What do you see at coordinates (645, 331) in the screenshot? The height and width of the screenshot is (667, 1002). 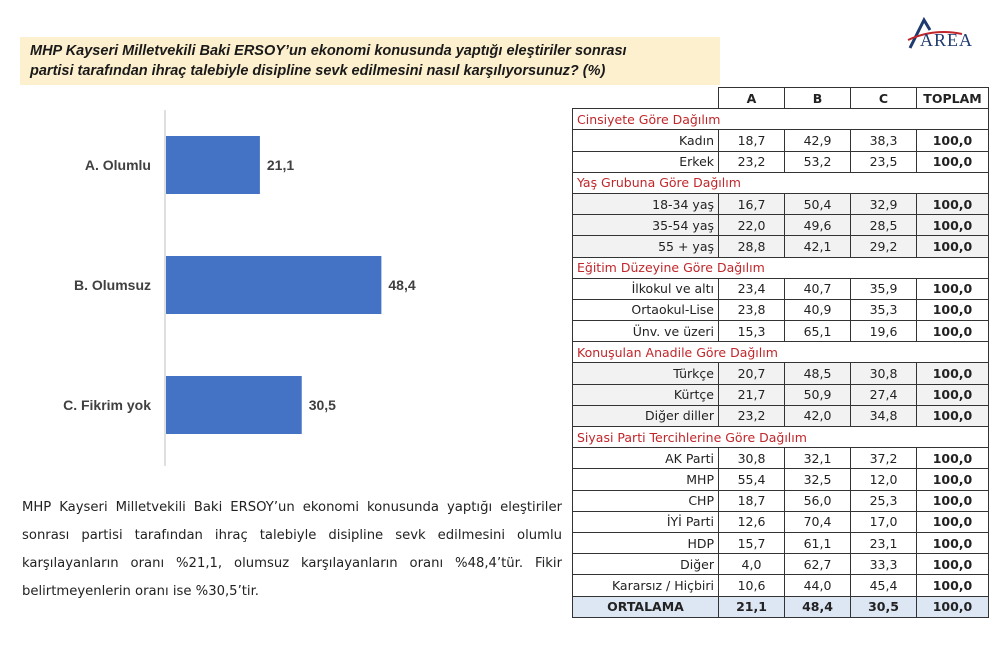 I see `row-label: Ünv. ve üzeri` at bounding box center [645, 331].